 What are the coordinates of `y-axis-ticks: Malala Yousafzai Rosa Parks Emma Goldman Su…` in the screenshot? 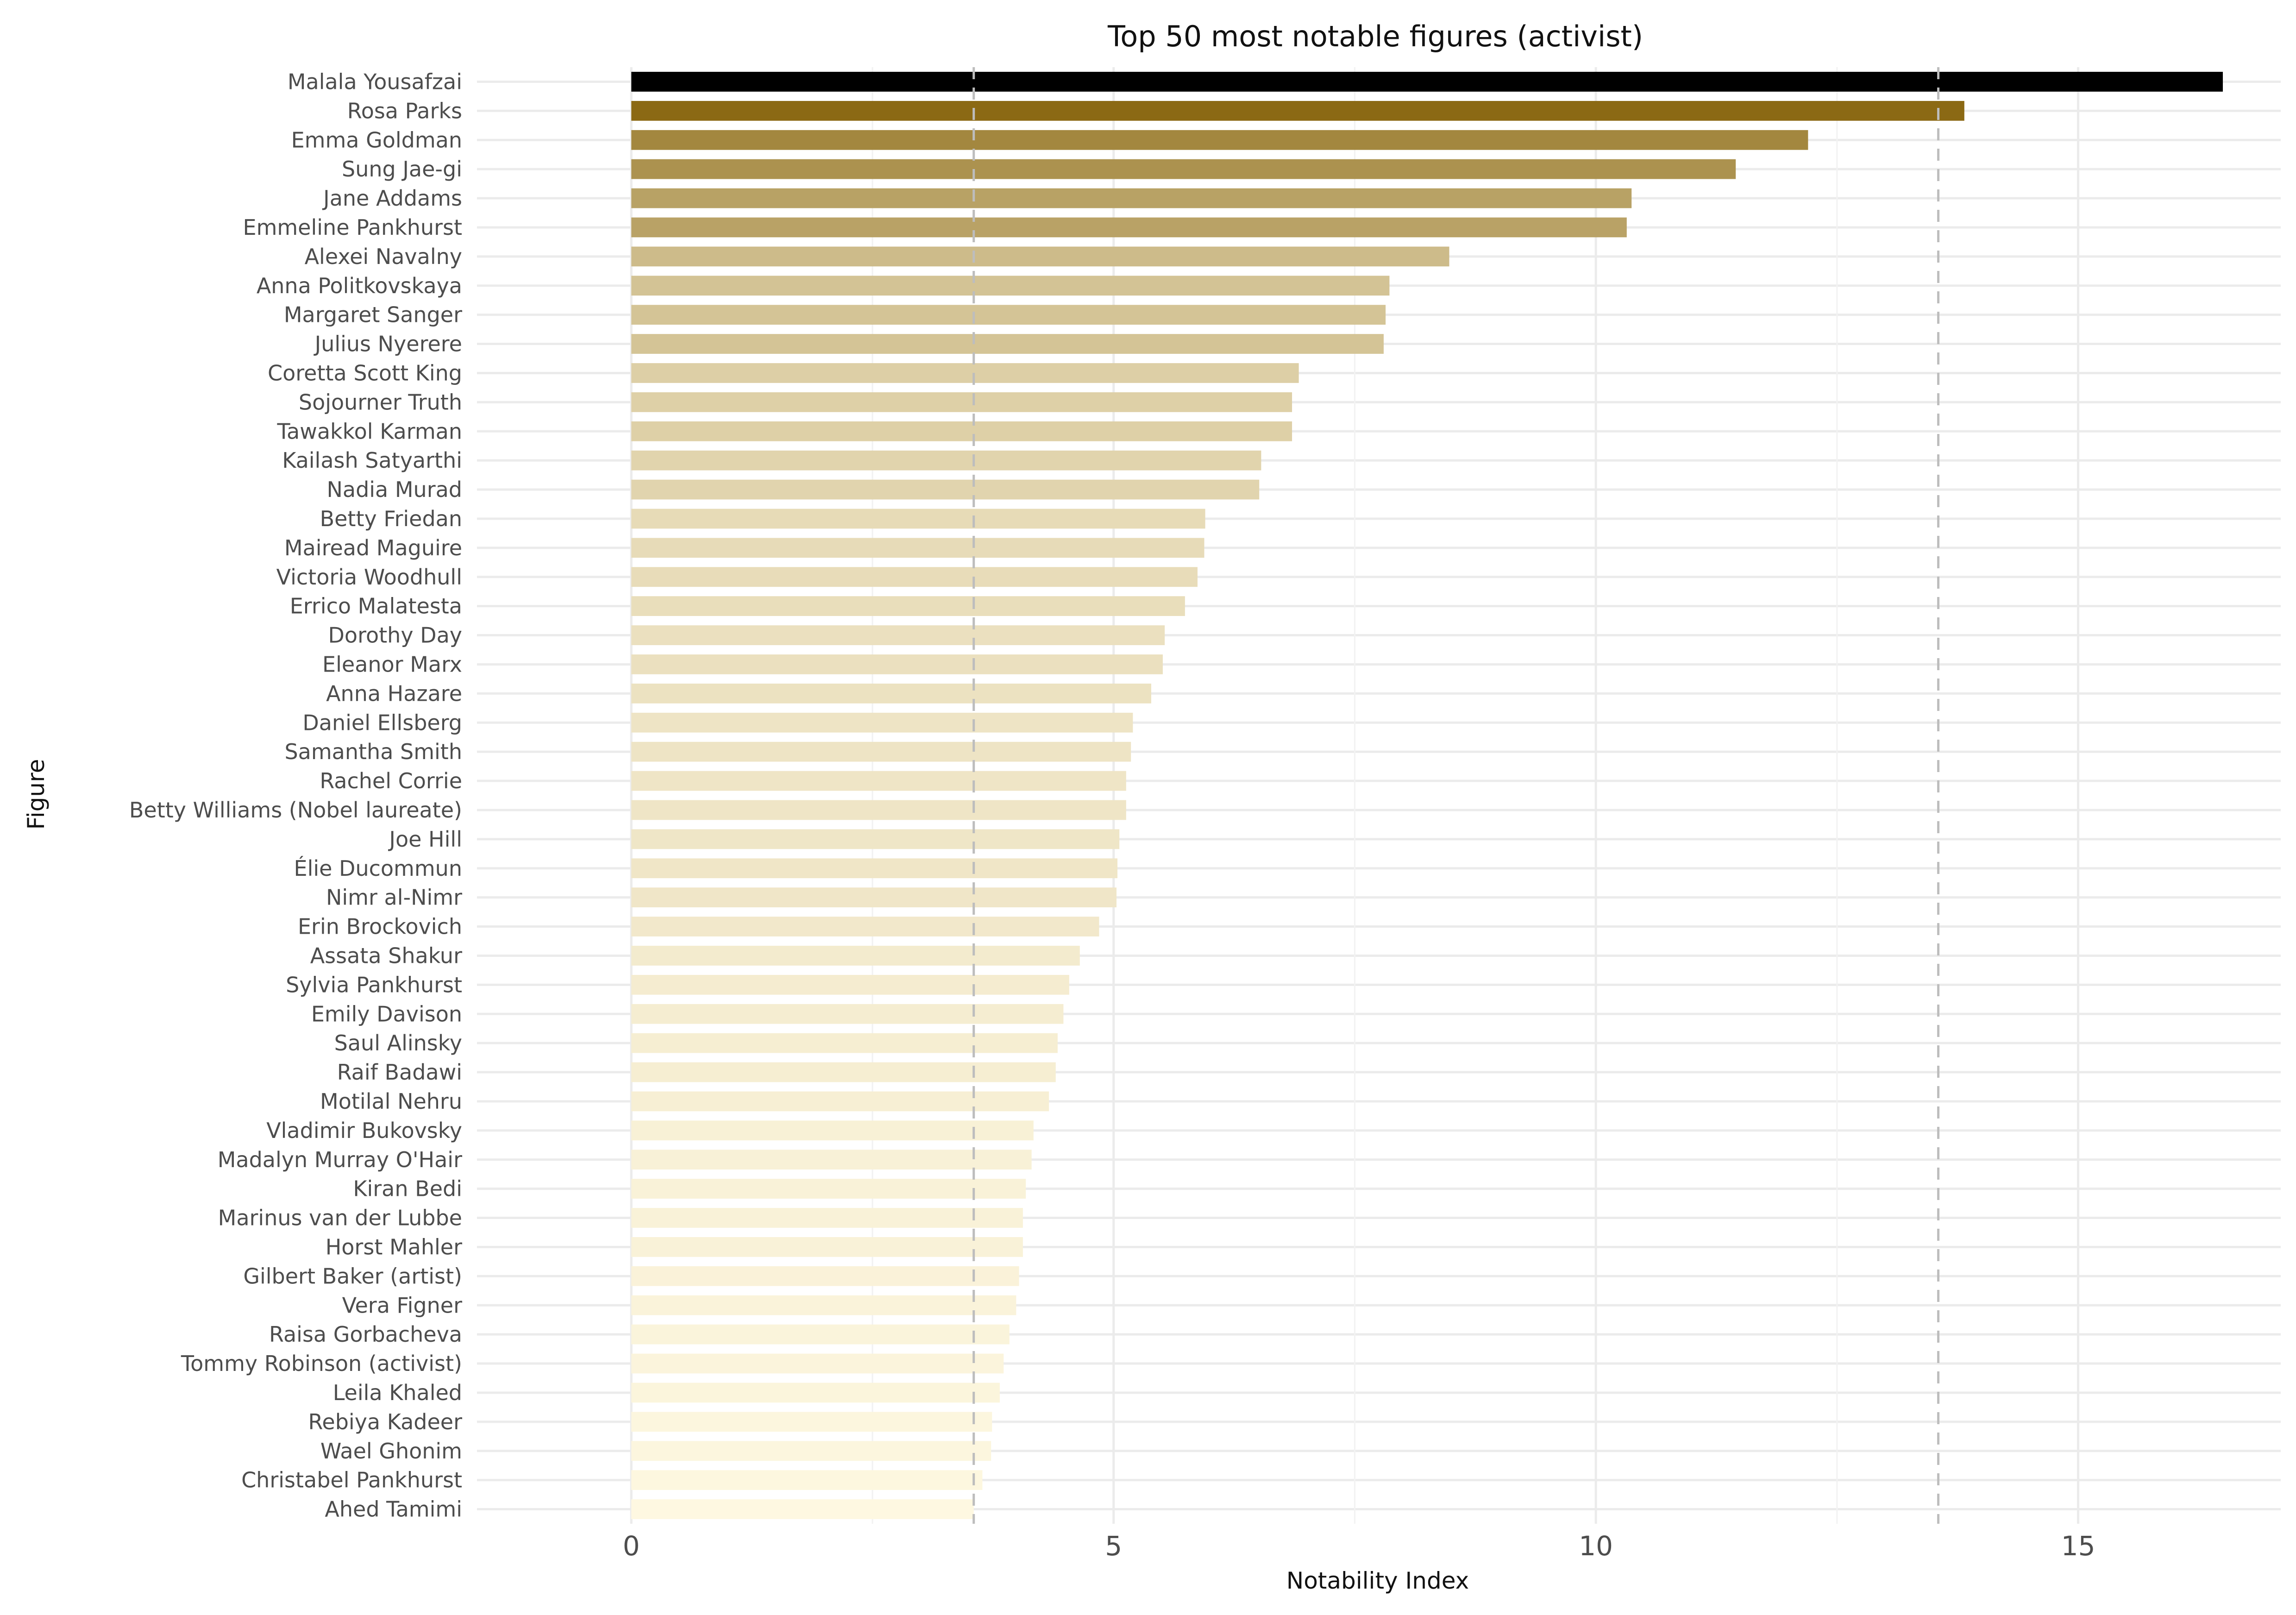 It's located at (295, 795).